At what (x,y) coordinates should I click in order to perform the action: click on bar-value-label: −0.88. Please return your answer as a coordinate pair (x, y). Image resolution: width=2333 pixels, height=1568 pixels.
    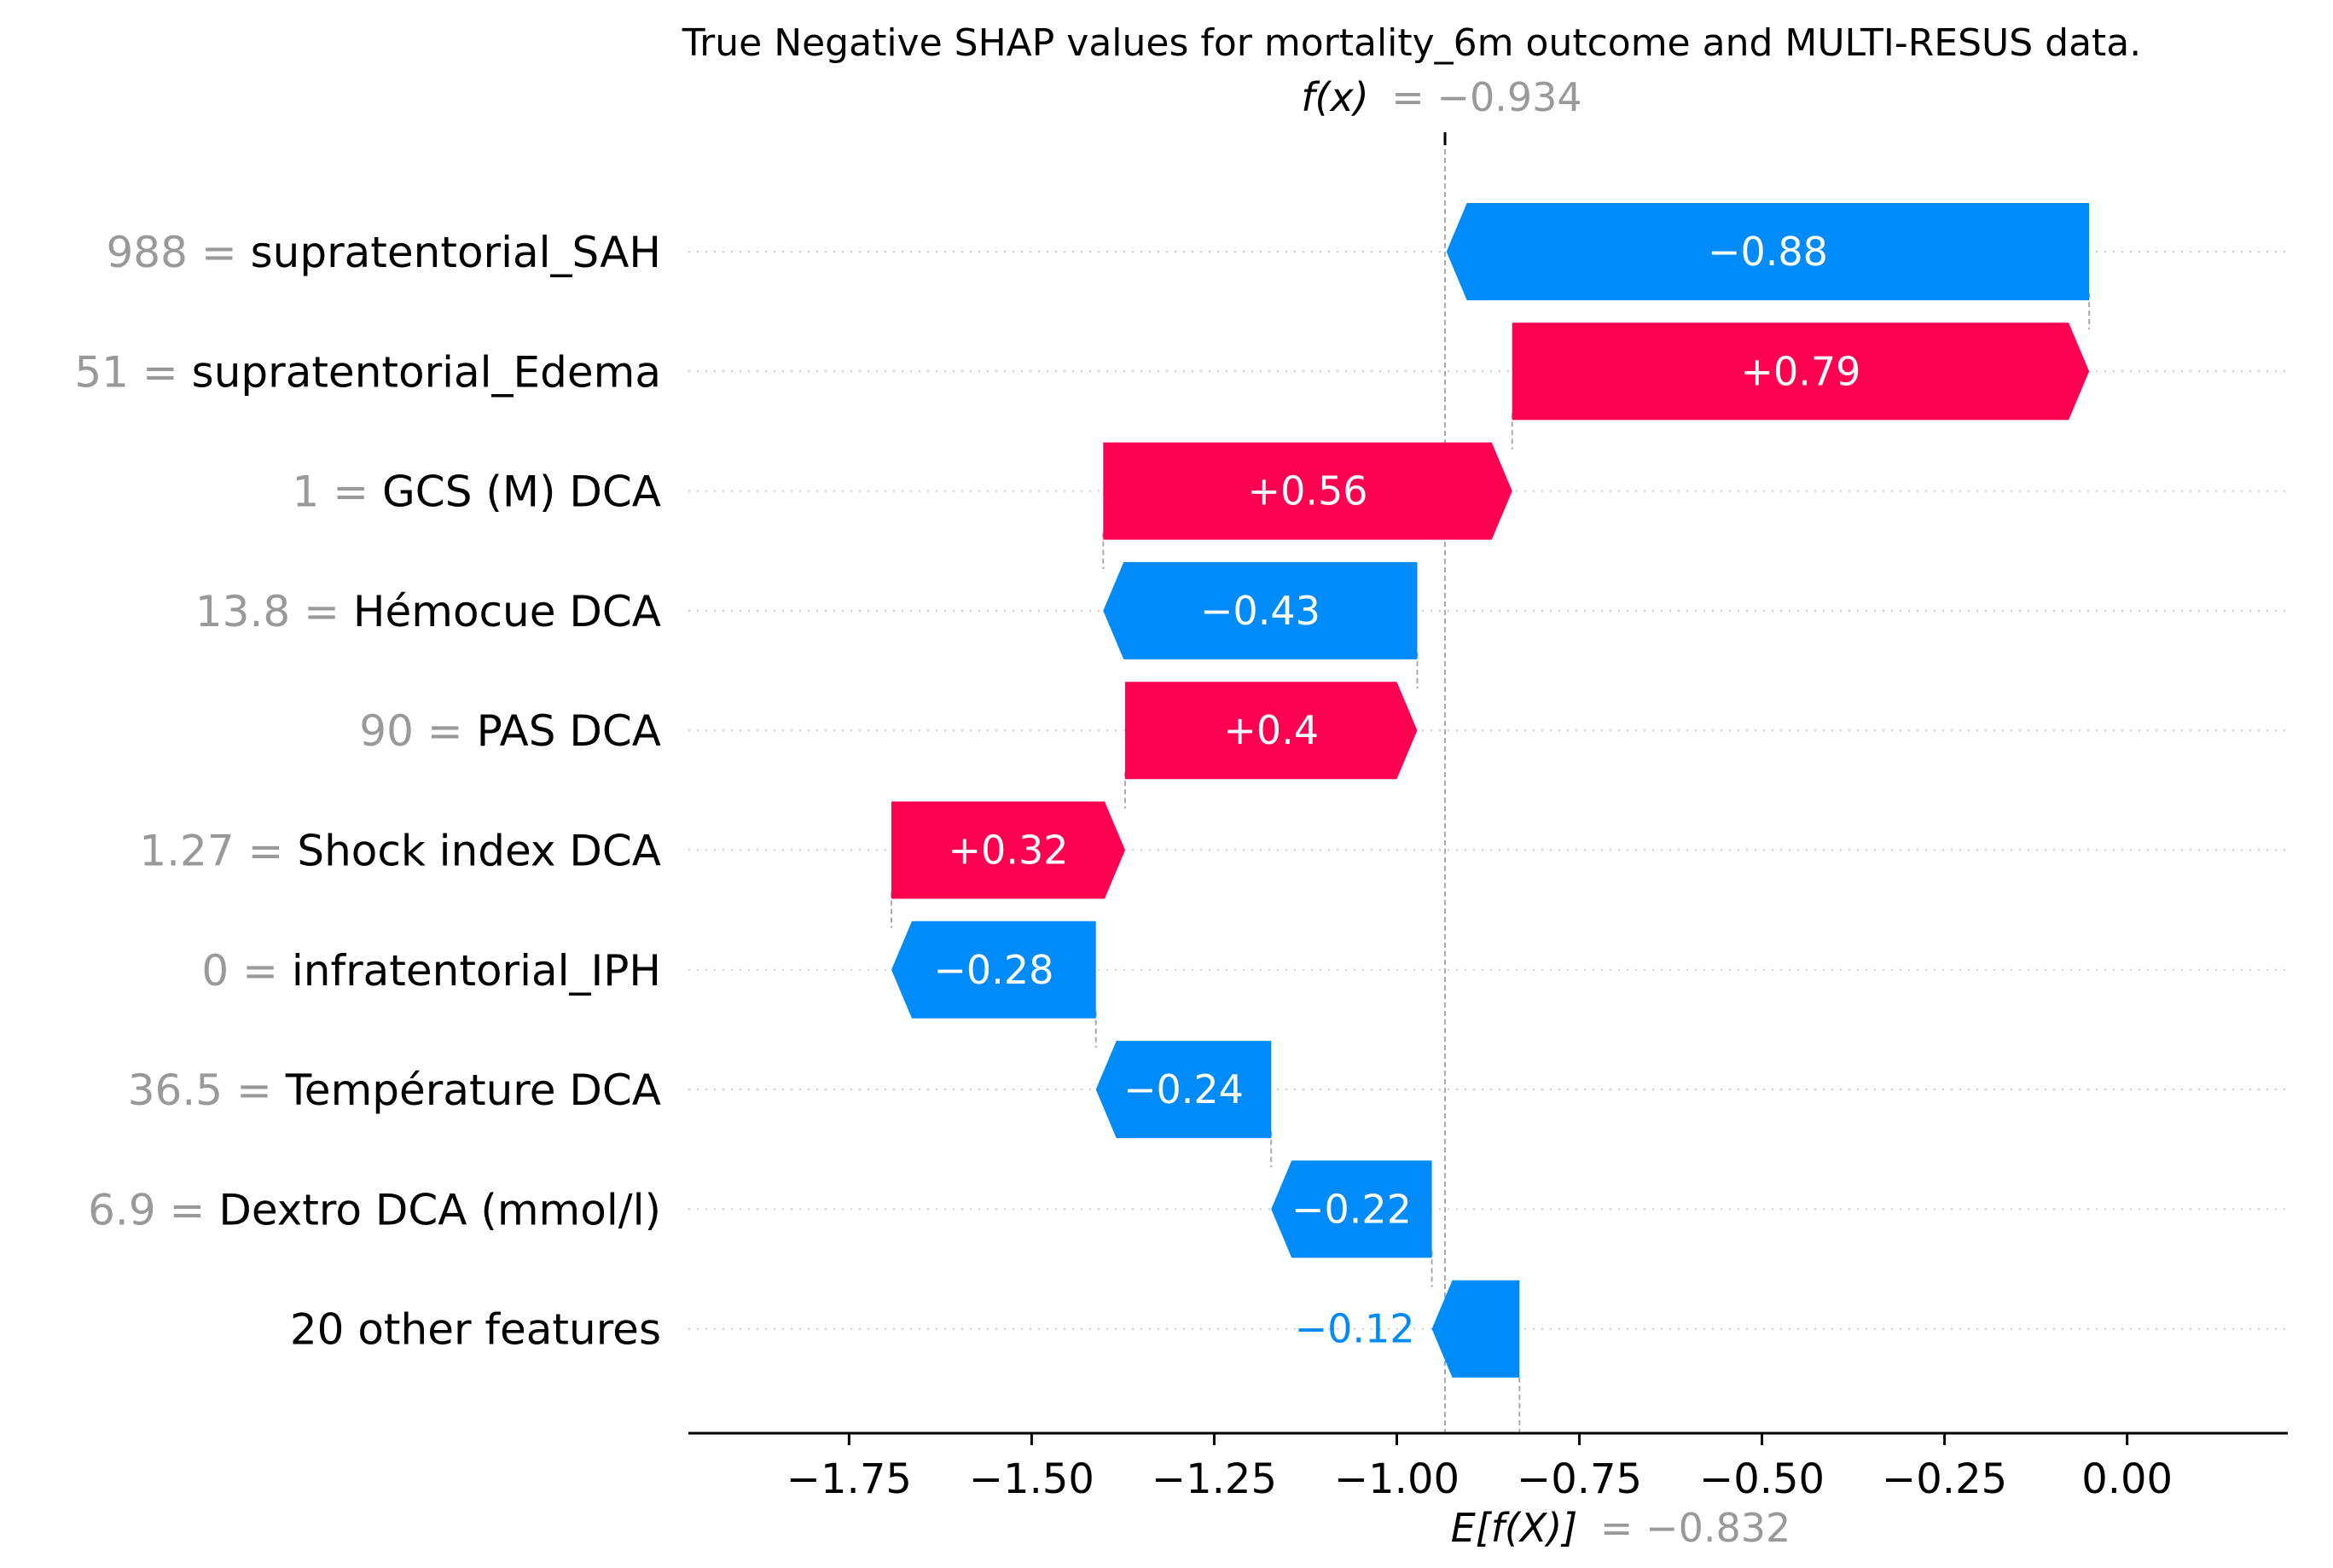
    Looking at the image, I should click on (1768, 252).